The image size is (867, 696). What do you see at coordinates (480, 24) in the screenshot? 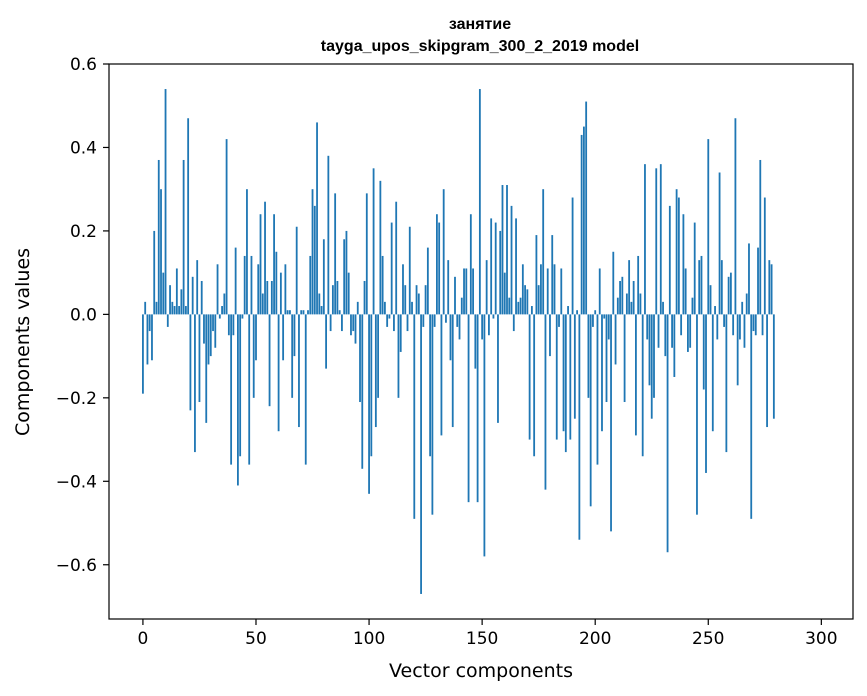
I see `chart-title: занятие` at bounding box center [480, 24].